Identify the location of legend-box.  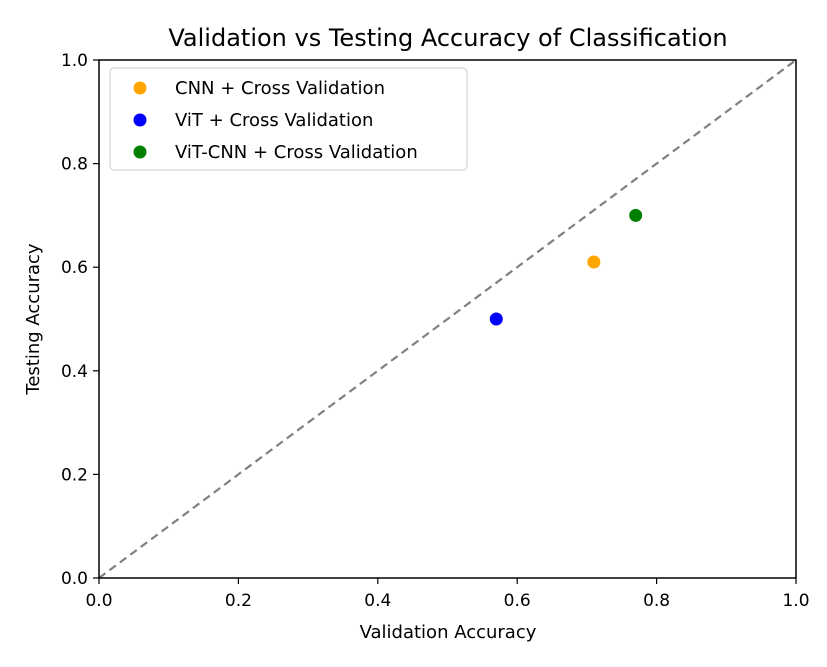
(288, 119).